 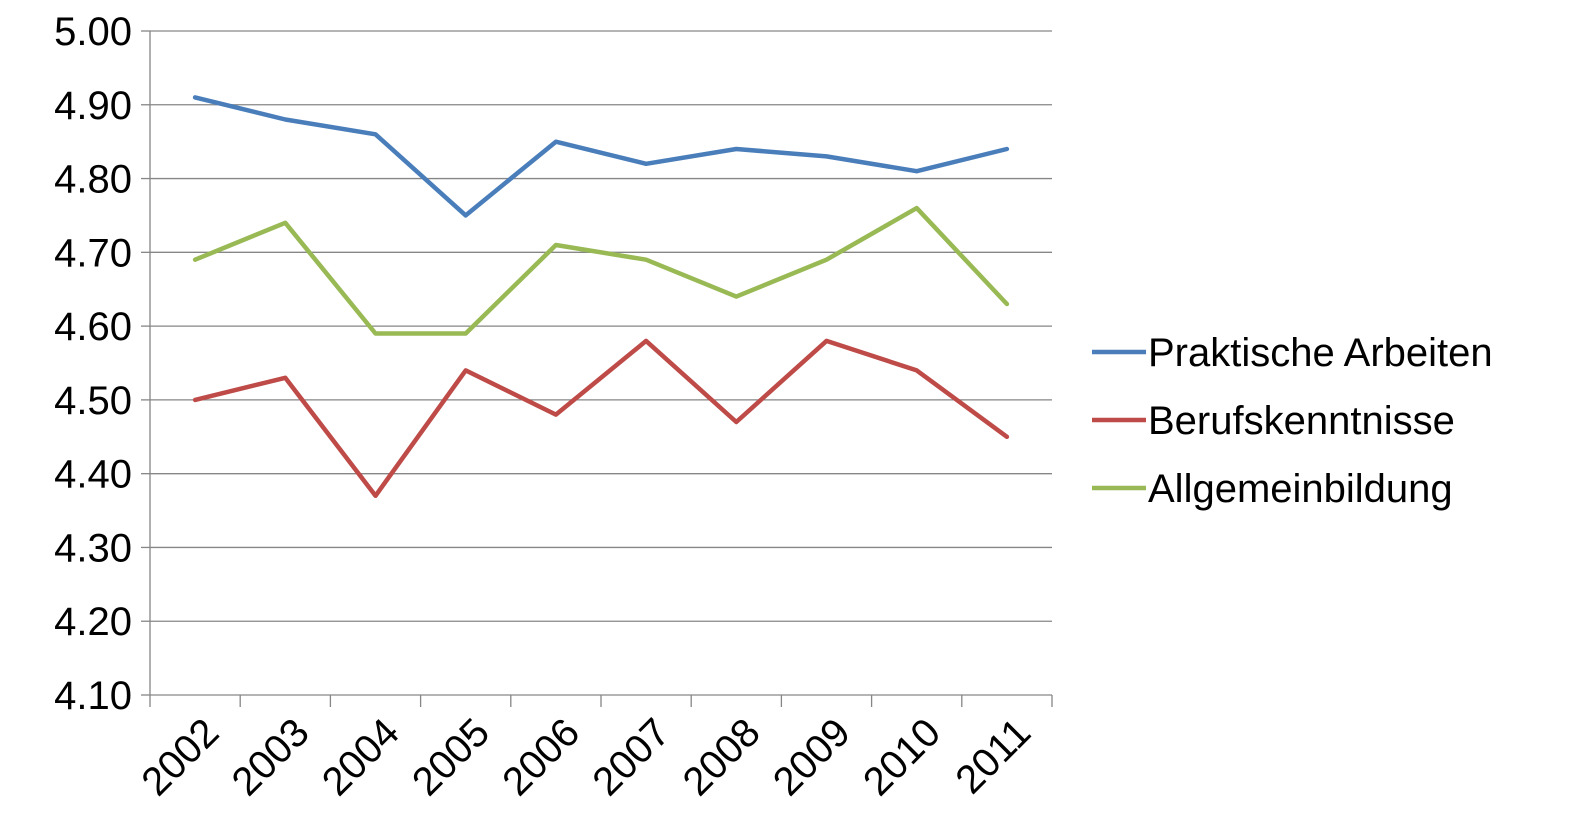 I want to click on legend-label: Berufskenntnisse, so click(x=1301, y=421).